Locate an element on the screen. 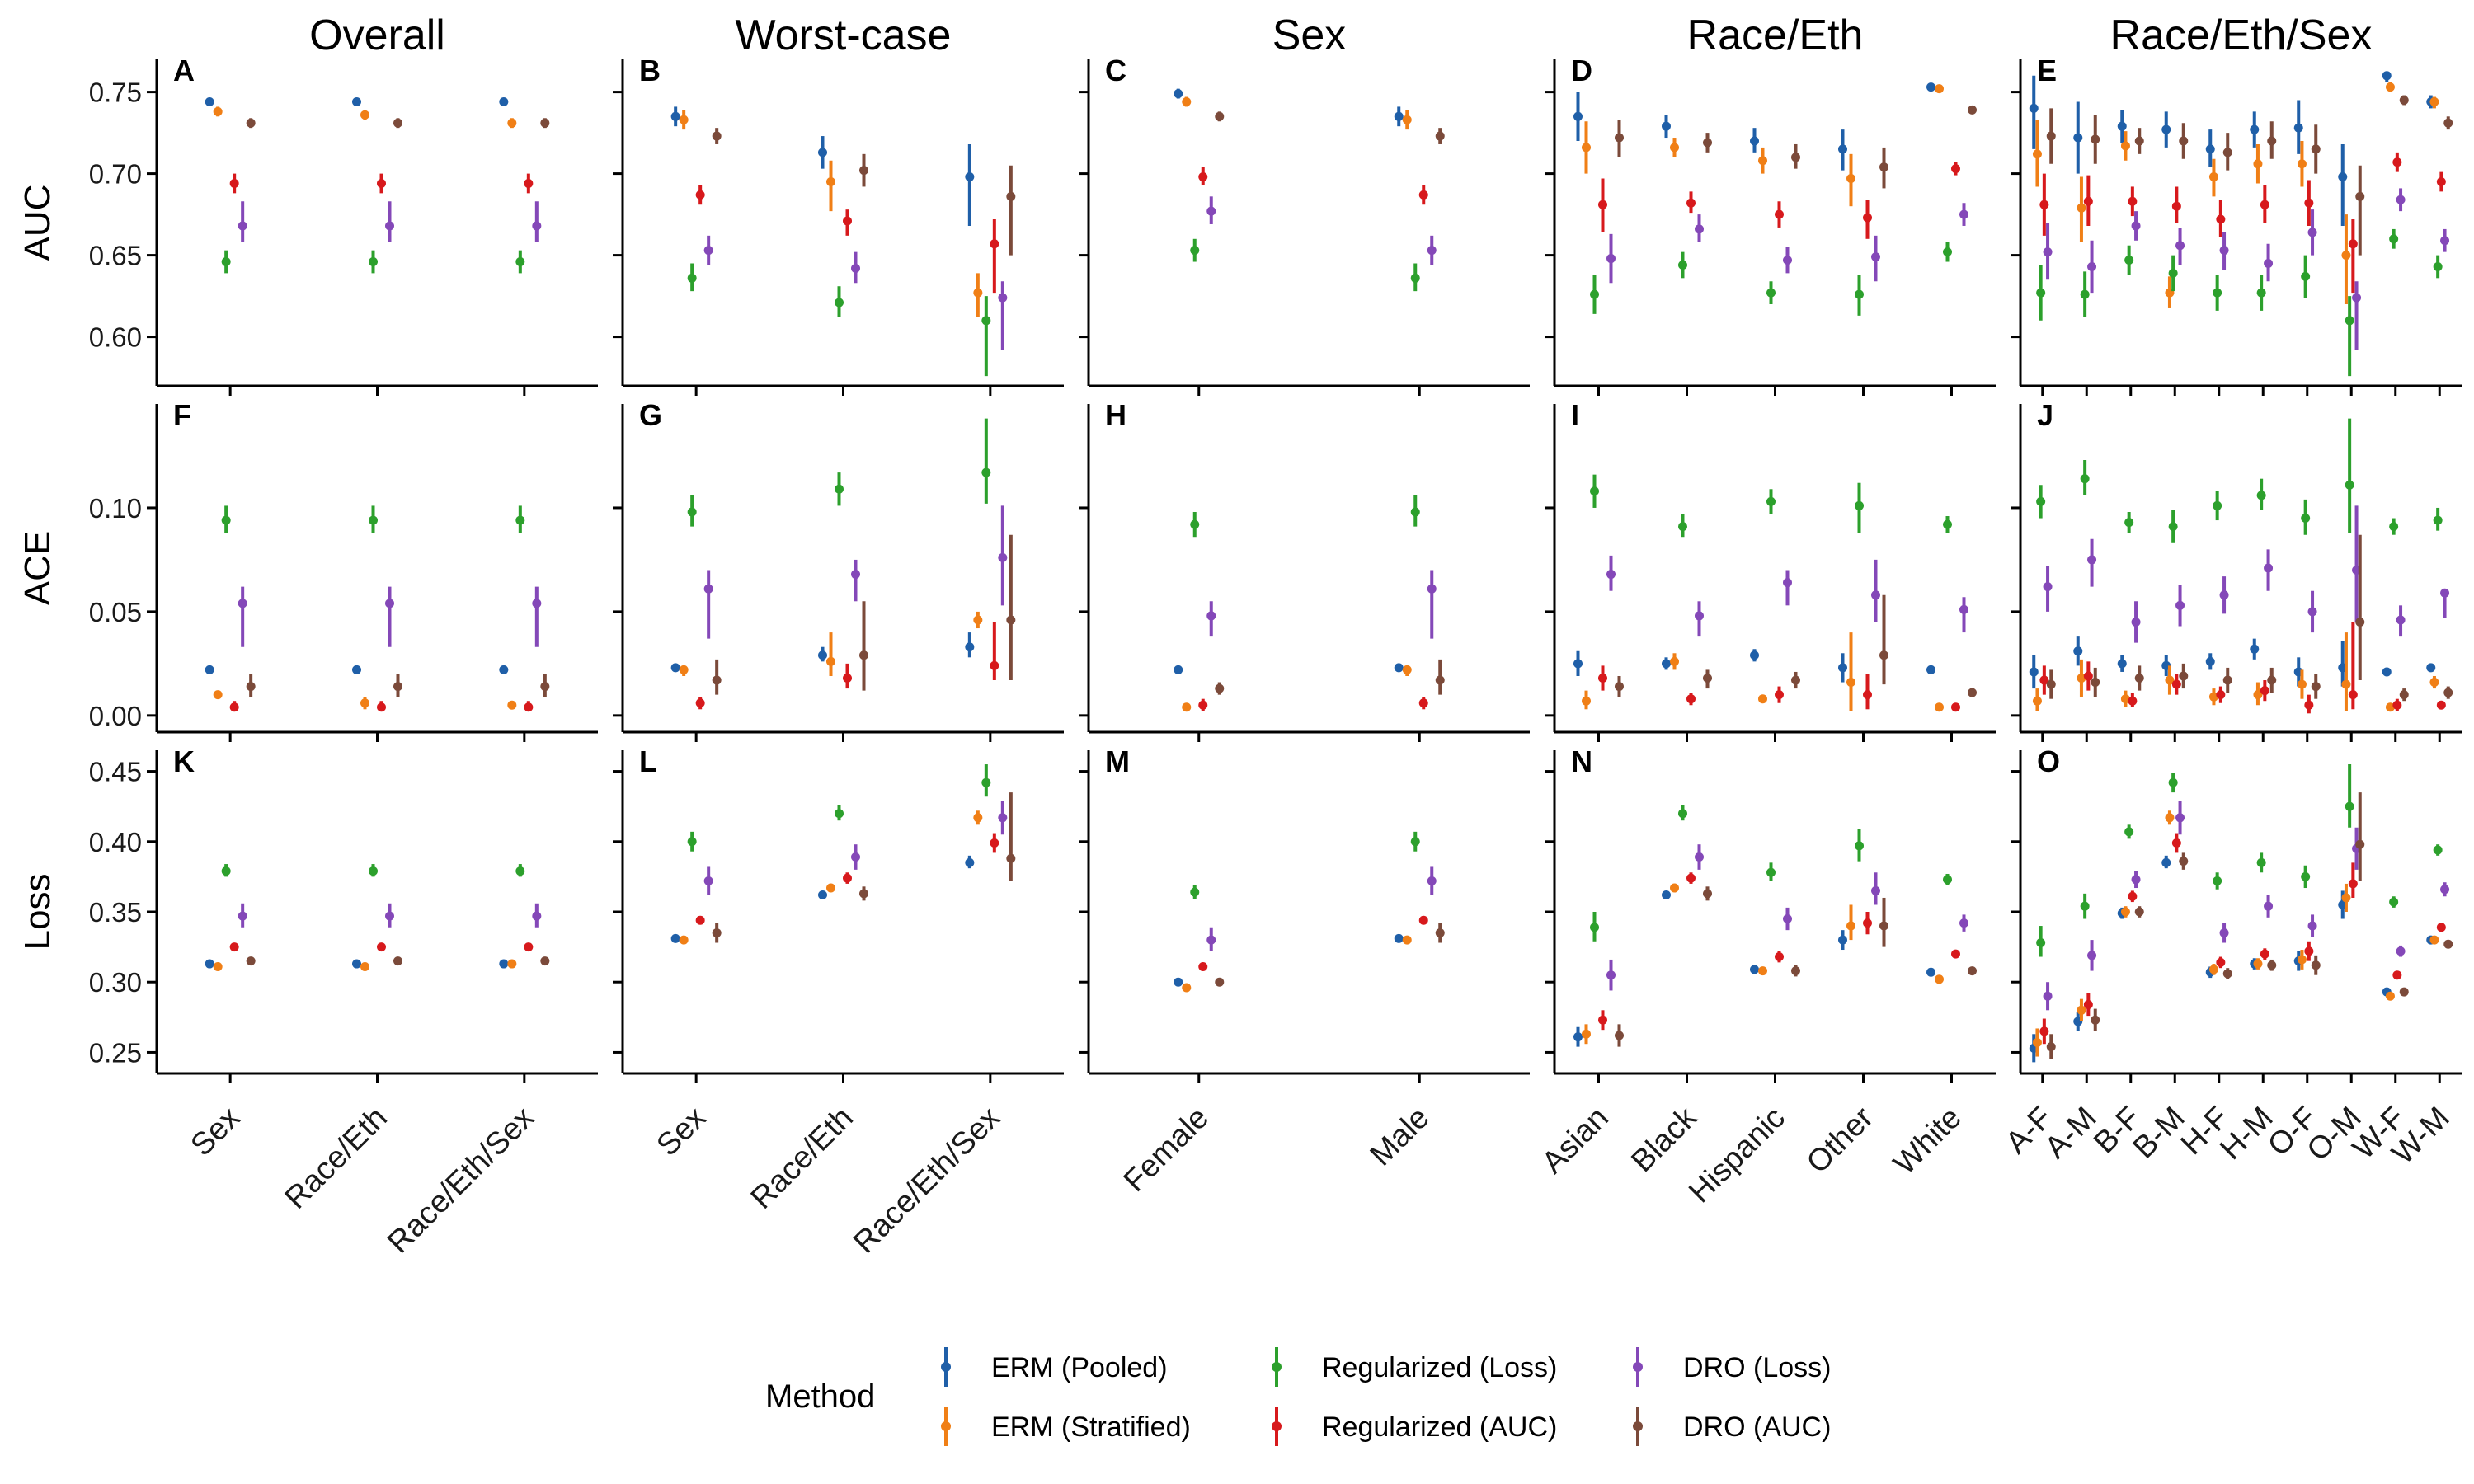  panel-tag: F is located at coordinates (182, 415).